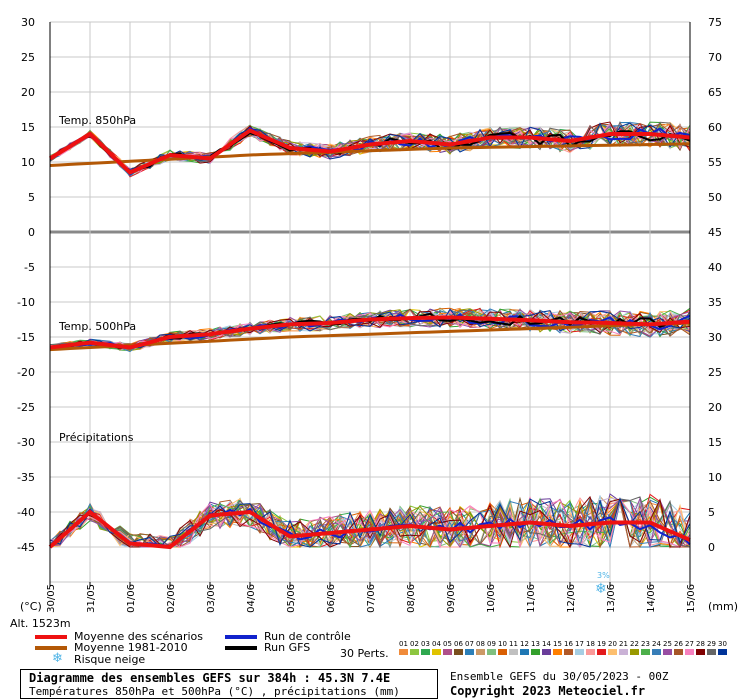  Describe the element at coordinates (40, 623) in the screenshot. I see `altitude-label: Alt. 1523m` at that location.